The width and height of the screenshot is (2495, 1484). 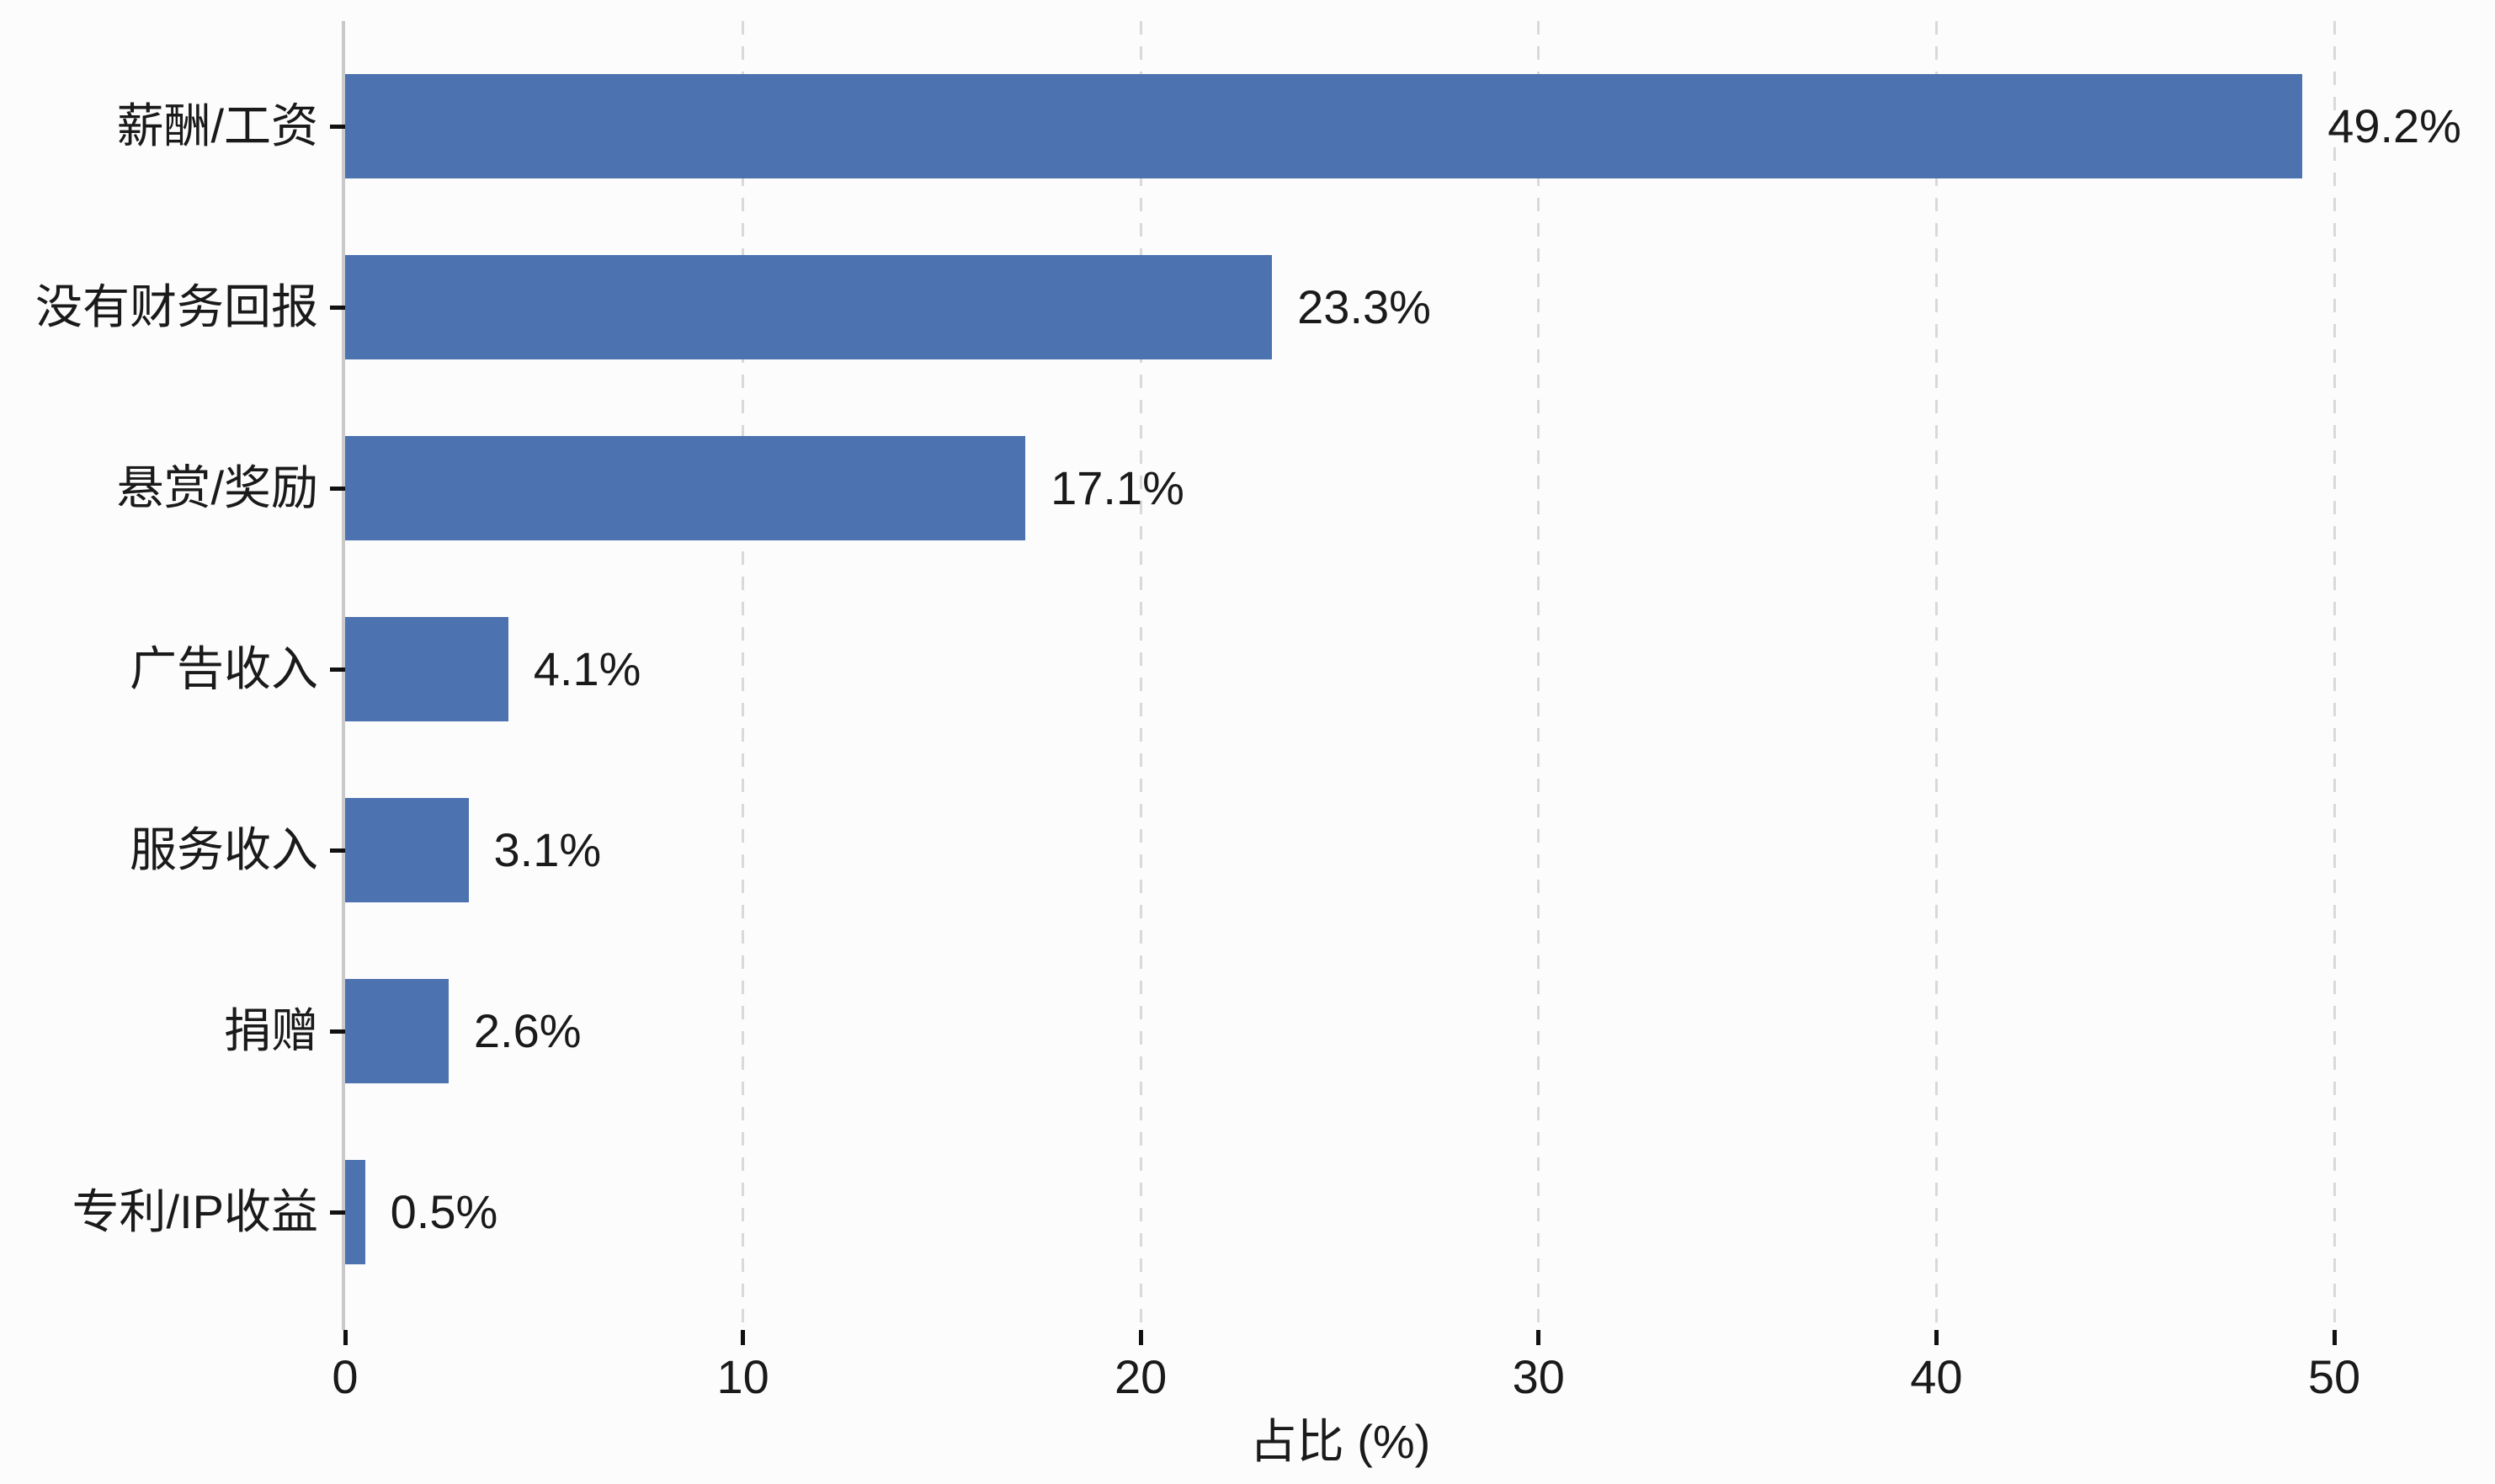 What do you see at coordinates (2394, 125) in the screenshot?
I see `value-label: 49.2%` at bounding box center [2394, 125].